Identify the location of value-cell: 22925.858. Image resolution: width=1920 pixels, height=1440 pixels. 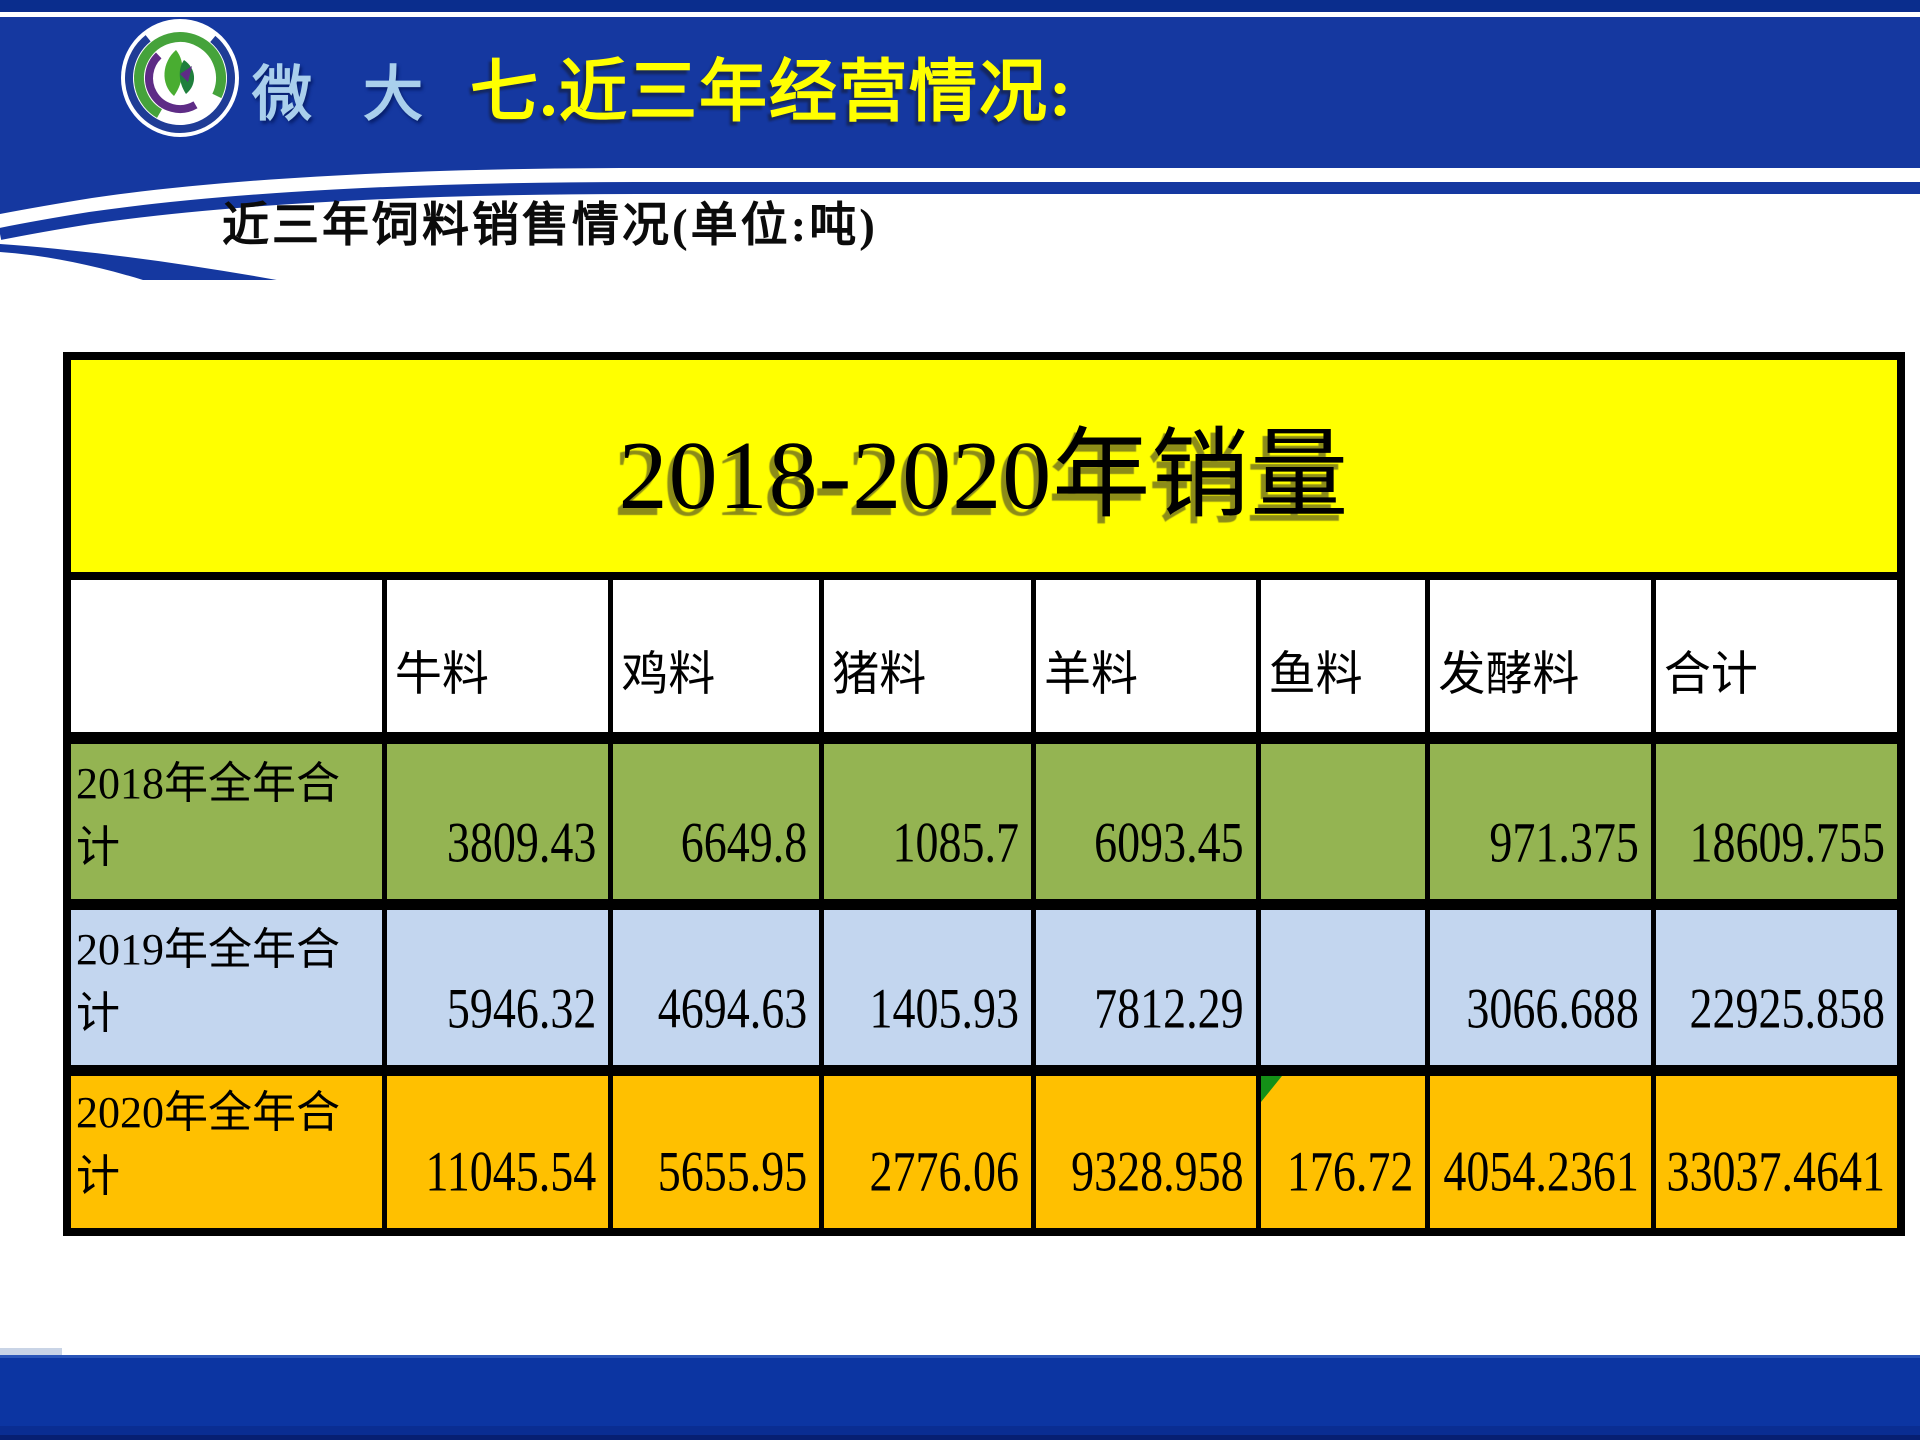
(1787, 1008).